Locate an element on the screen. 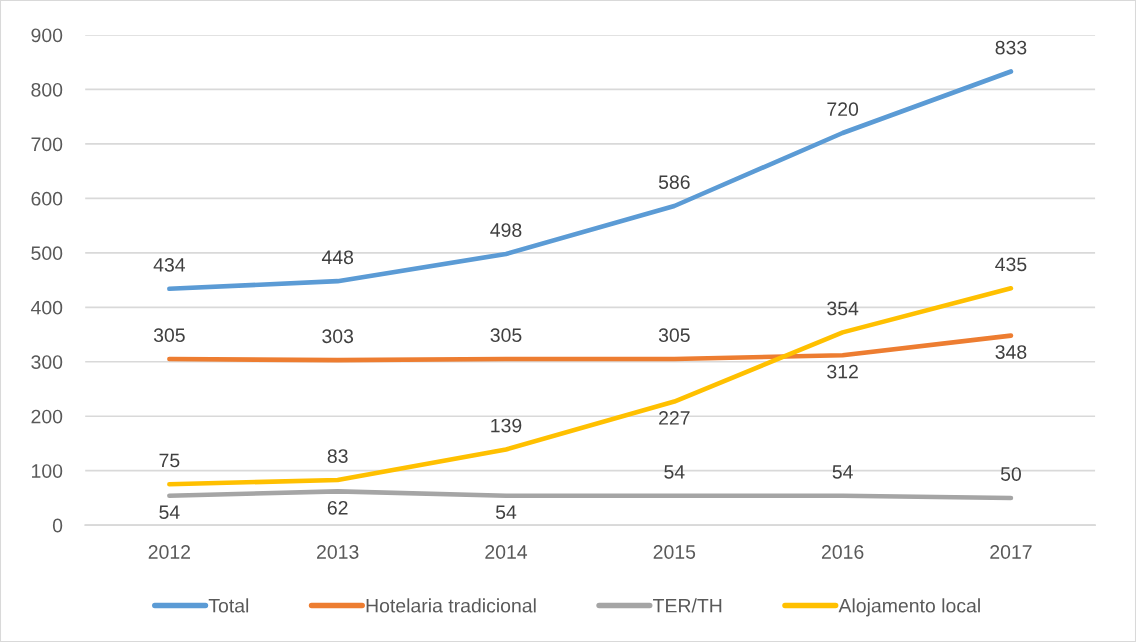  data-label: 139 is located at coordinates (506, 425).